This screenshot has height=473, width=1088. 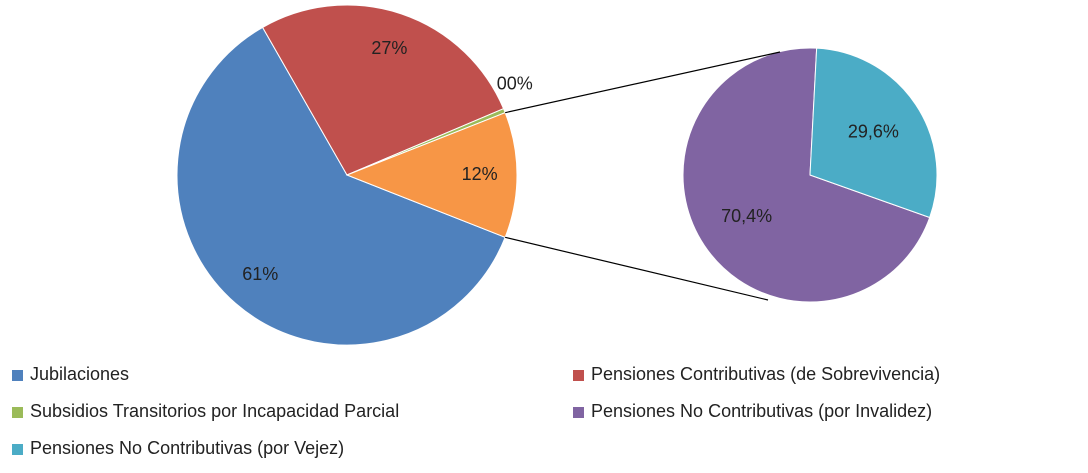 What do you see at coordinates (746, 216) in the screenshot?
I see `data-label: 70,4%` at bounding box center [746, 216].